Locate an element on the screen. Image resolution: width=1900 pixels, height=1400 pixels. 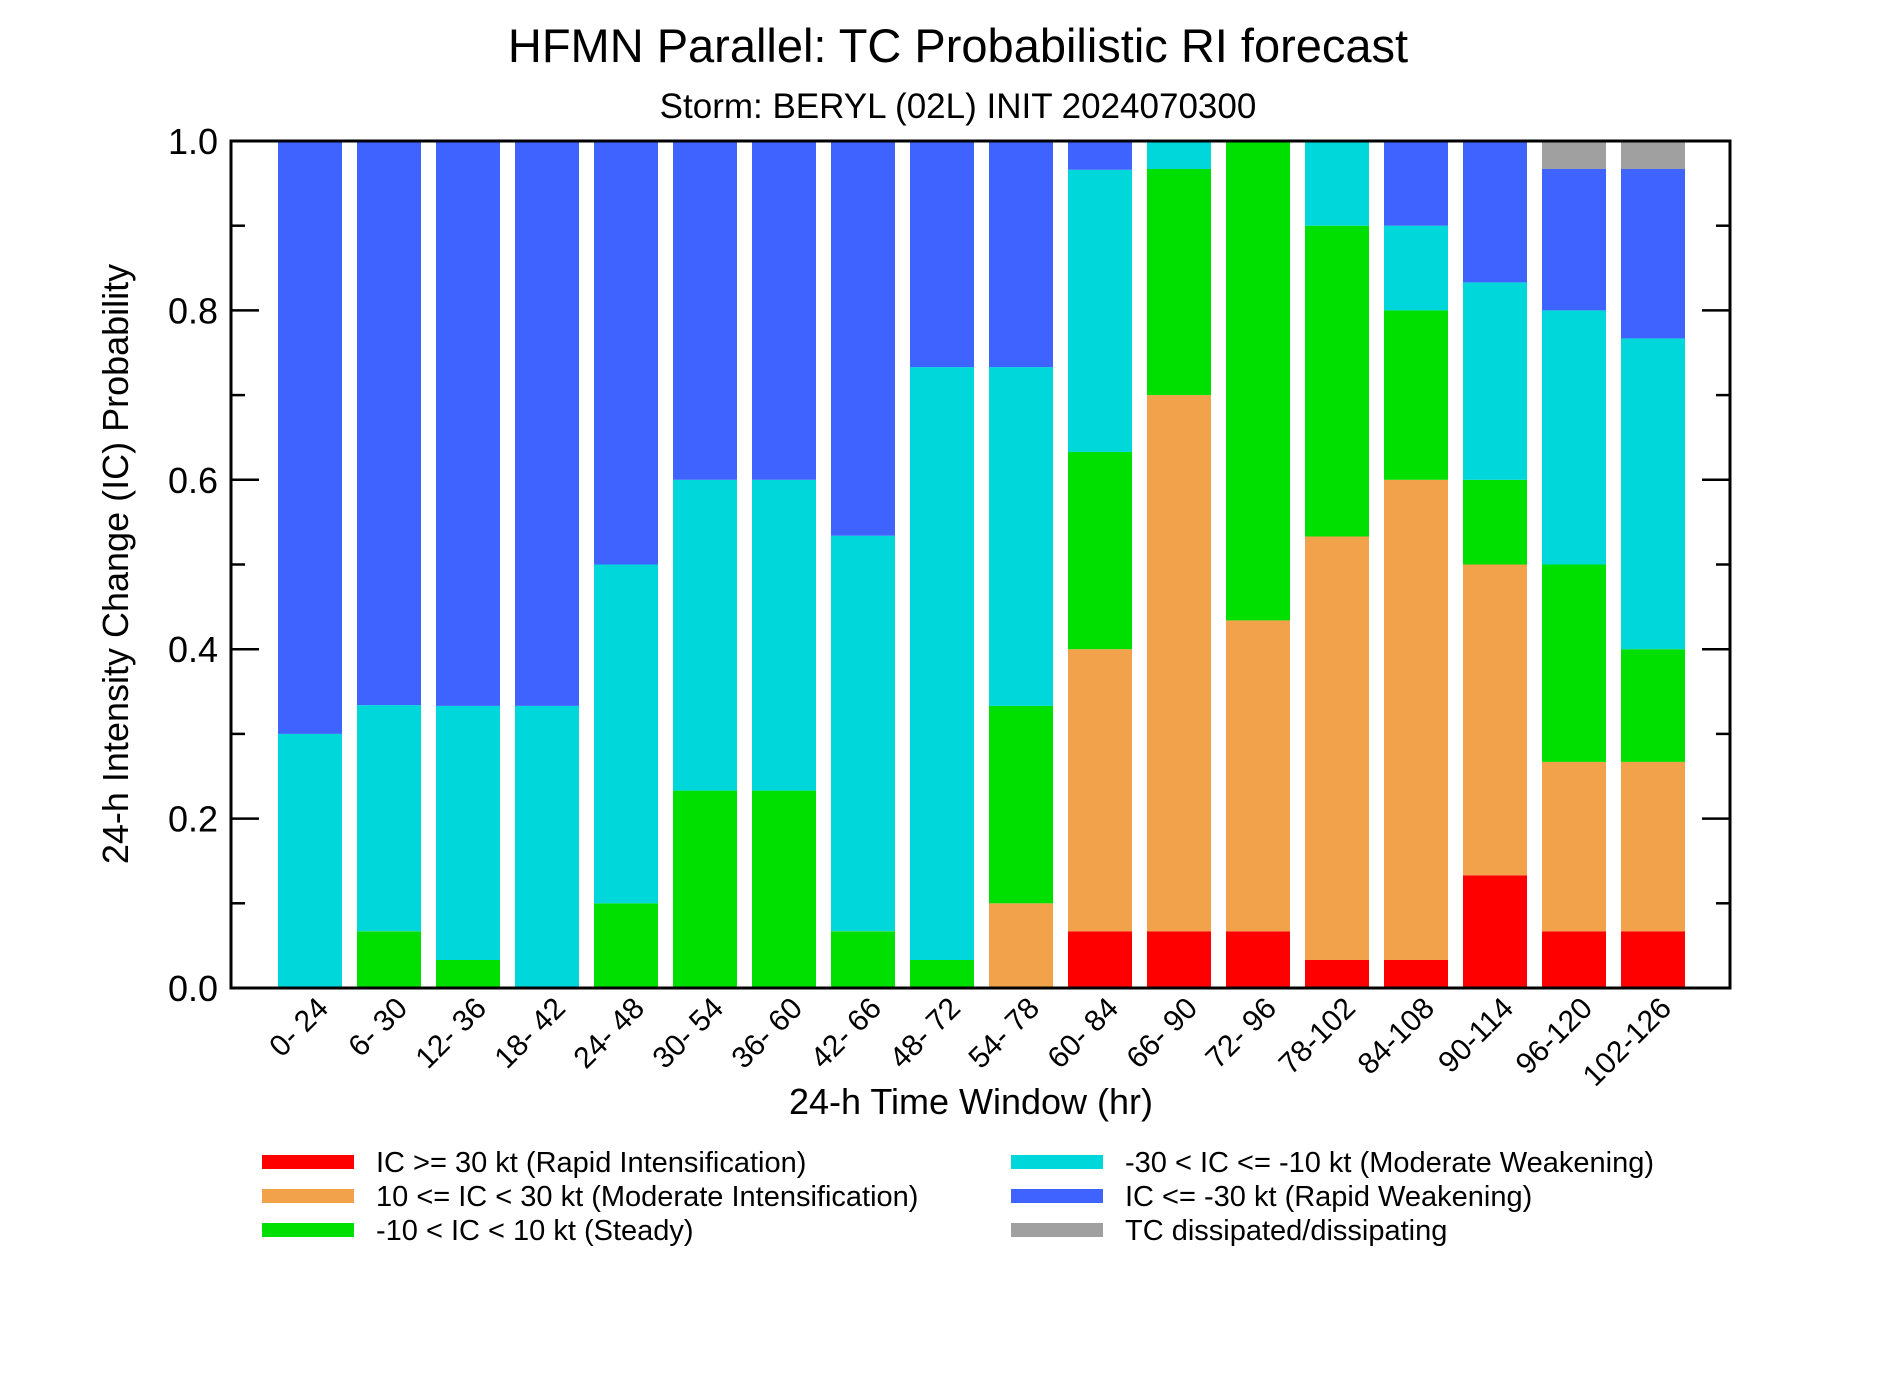
x-tick-label: 42- 66 is located at coordinates (845, 1033).